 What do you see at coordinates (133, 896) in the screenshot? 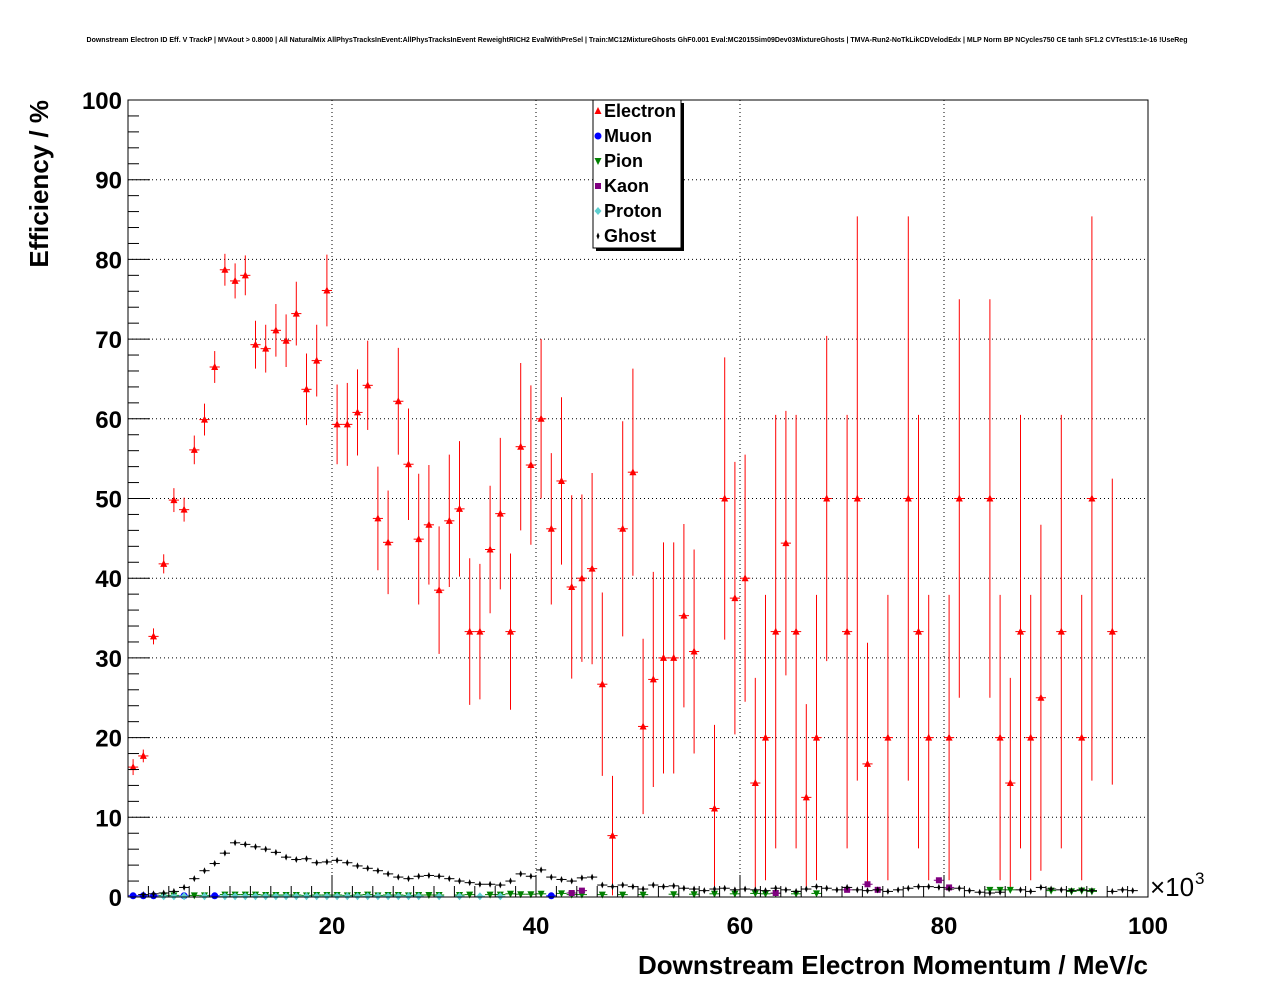
I see `muon-point` at bounding box center [133, 896].